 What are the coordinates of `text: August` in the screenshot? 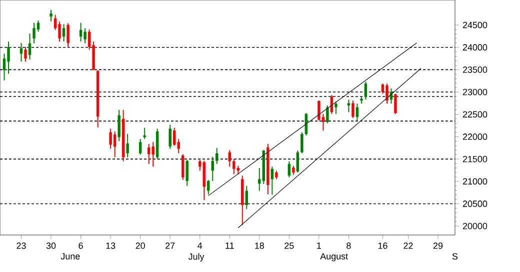 It's located at (334, 257).